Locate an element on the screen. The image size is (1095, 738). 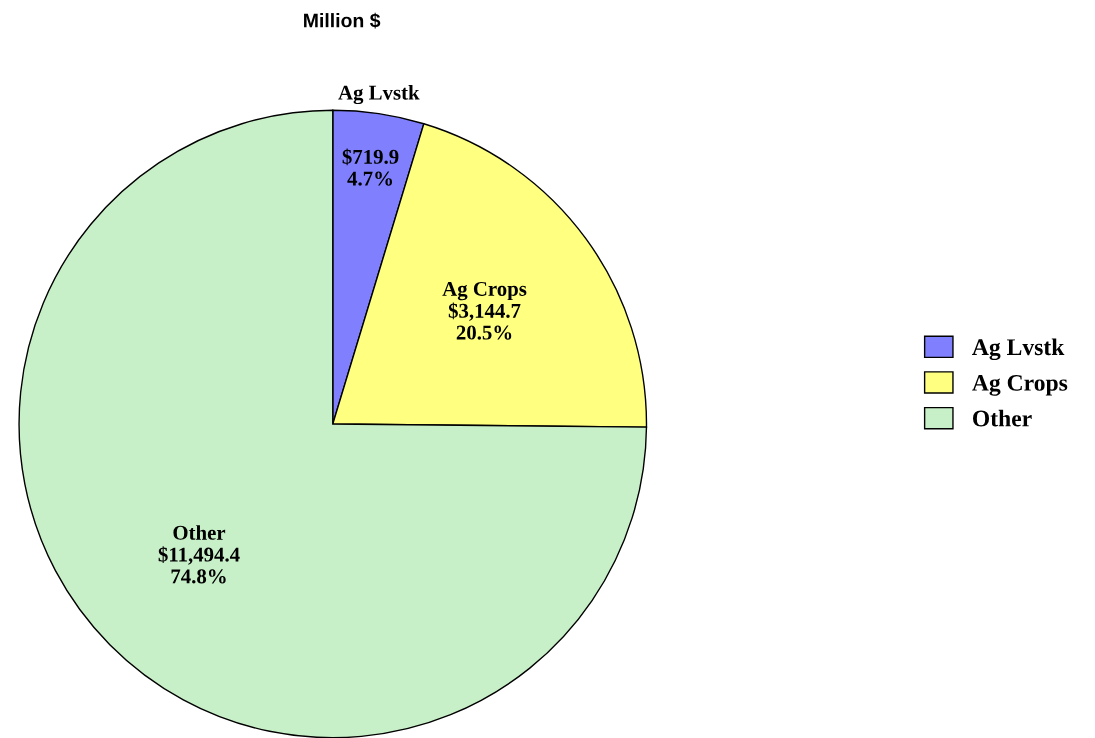
data-label: $3,144.7 20.5% is located at coordinates (484, 321).